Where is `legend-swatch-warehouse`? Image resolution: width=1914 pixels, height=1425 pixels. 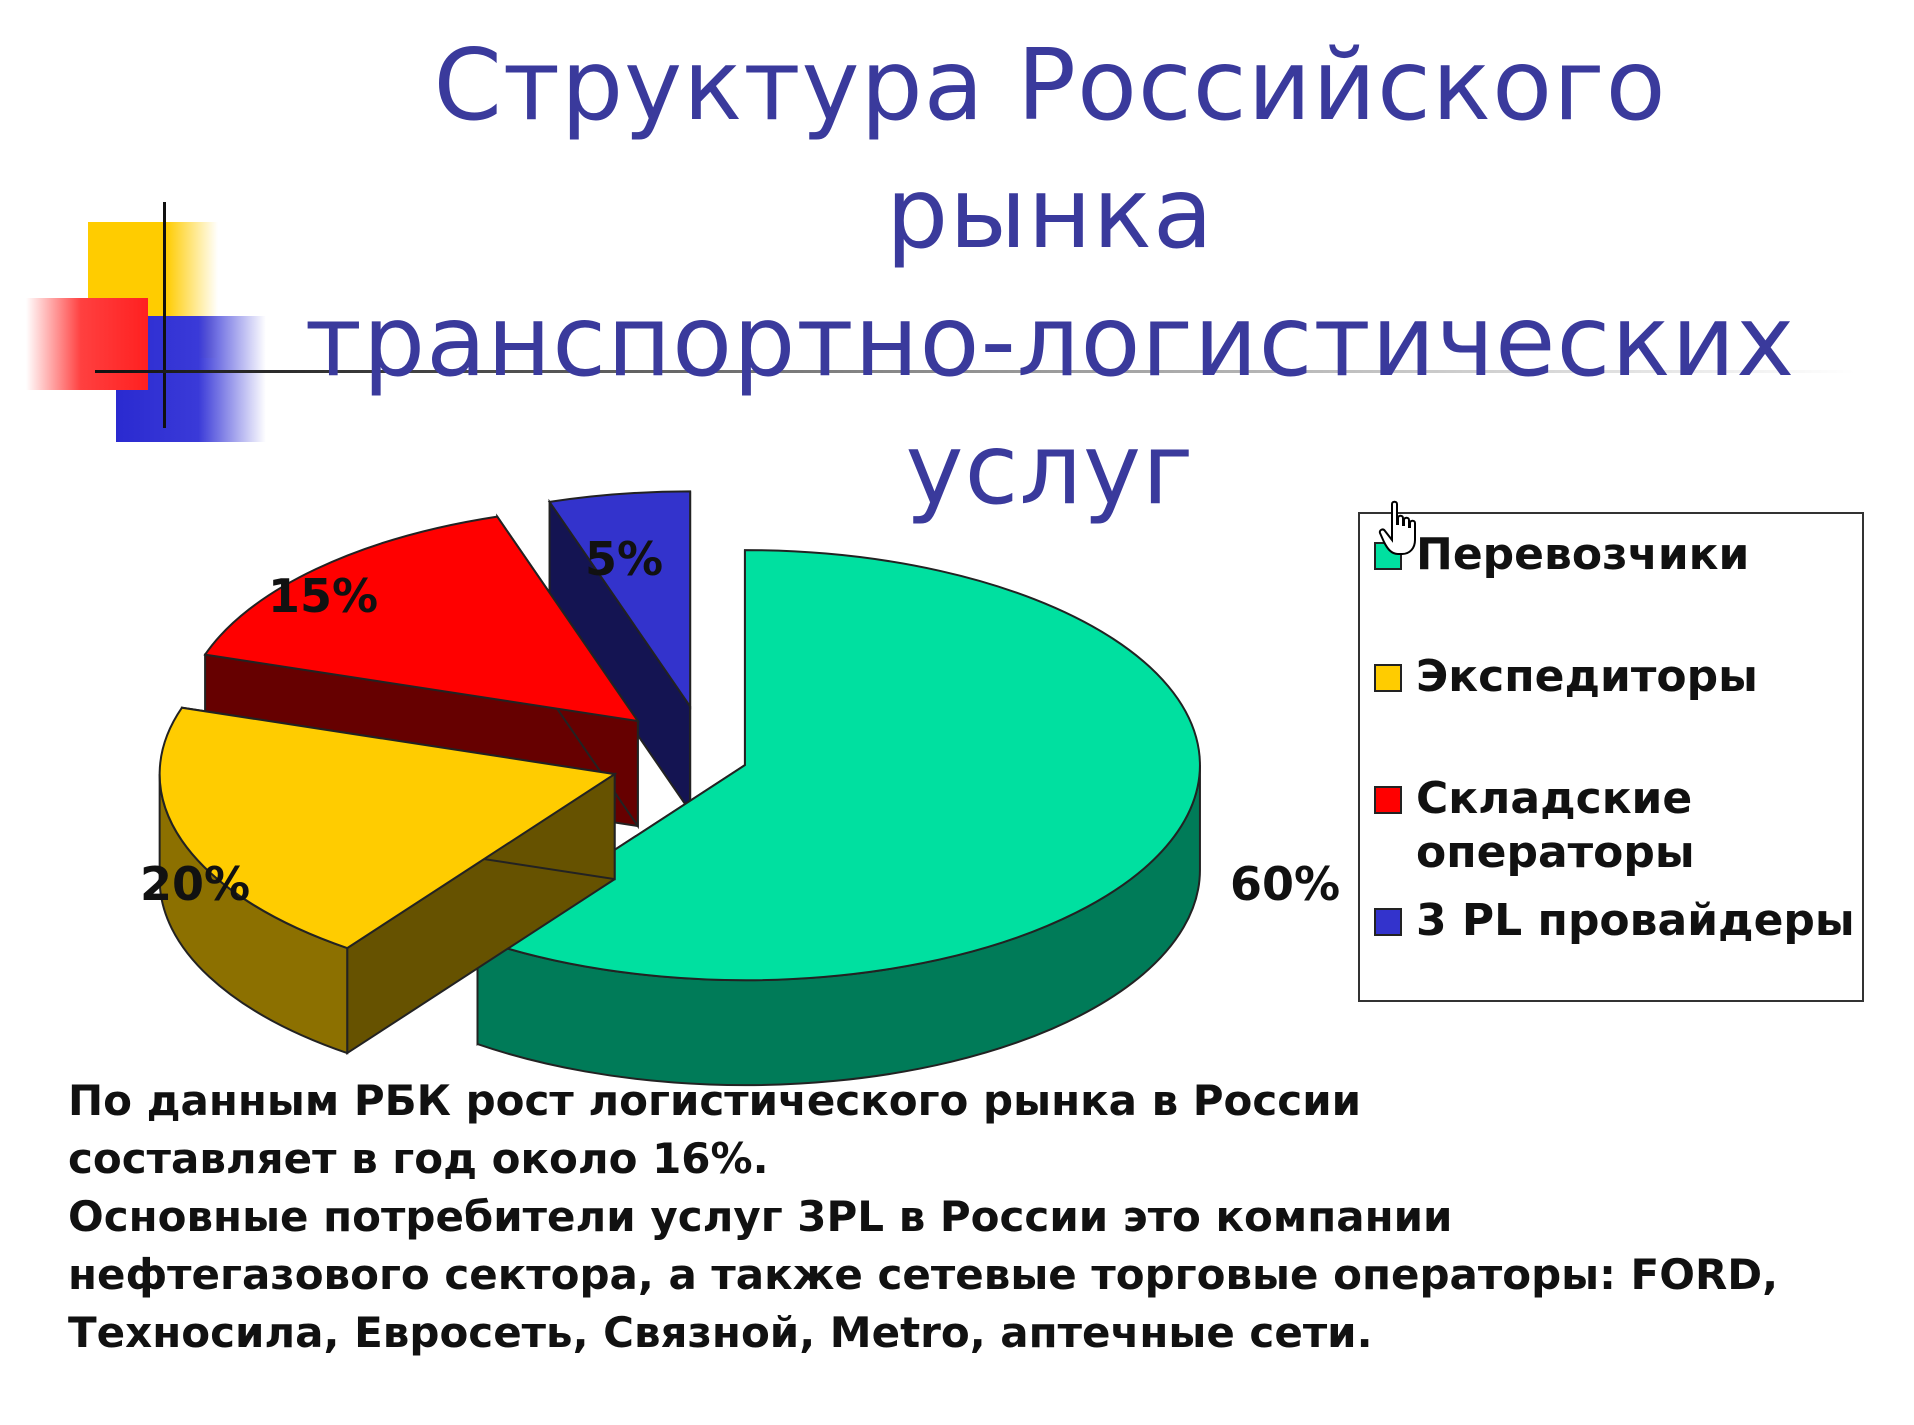
legend-swatch-warehouse is located at coordinates (1388, 800).